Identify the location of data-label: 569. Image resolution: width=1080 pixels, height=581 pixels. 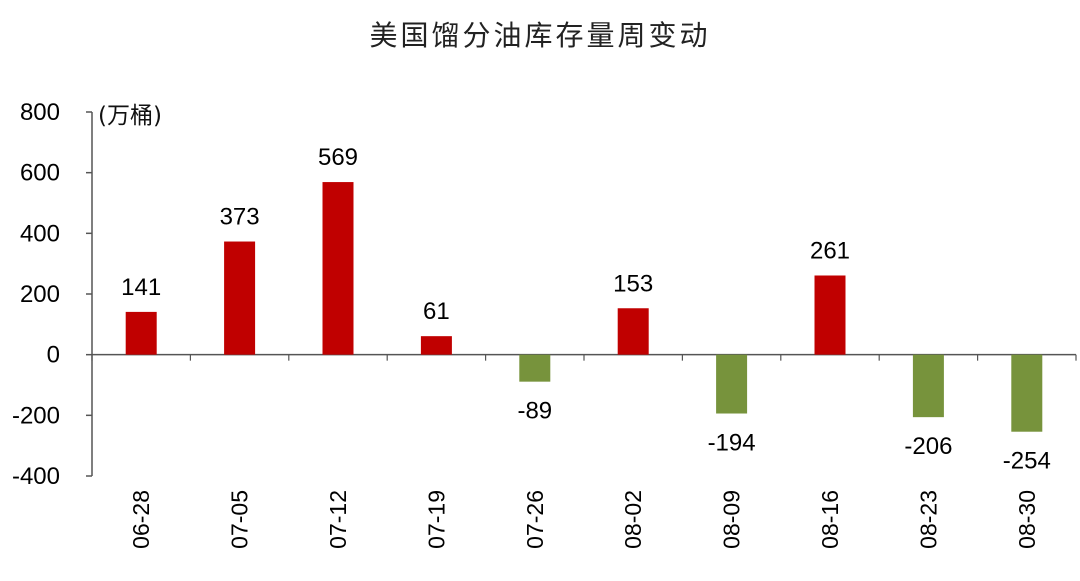
(338, 157).